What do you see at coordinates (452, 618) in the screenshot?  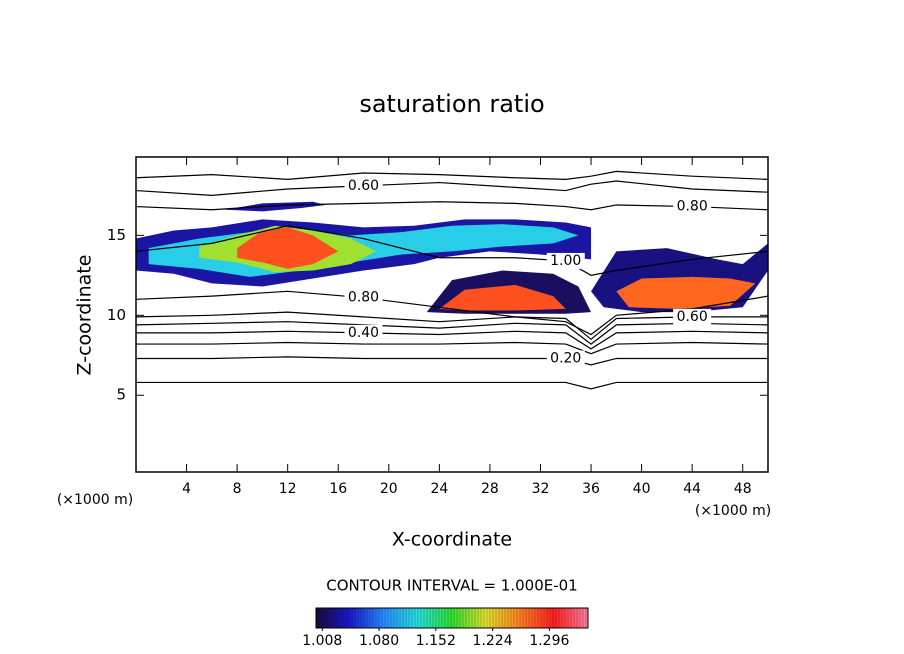 I see `colorbar` at bounding box center [452, 618].